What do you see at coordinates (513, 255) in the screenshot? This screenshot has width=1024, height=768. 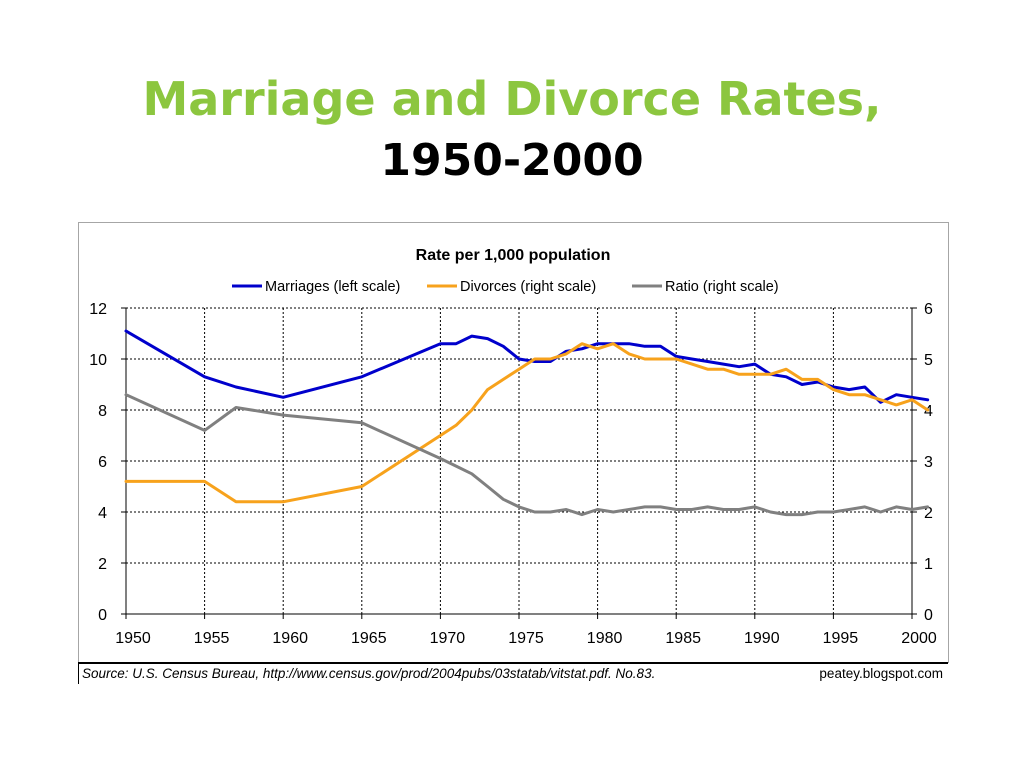 I see `chart-title: Rate per 1,000 population` at bounding box center [513, 255].